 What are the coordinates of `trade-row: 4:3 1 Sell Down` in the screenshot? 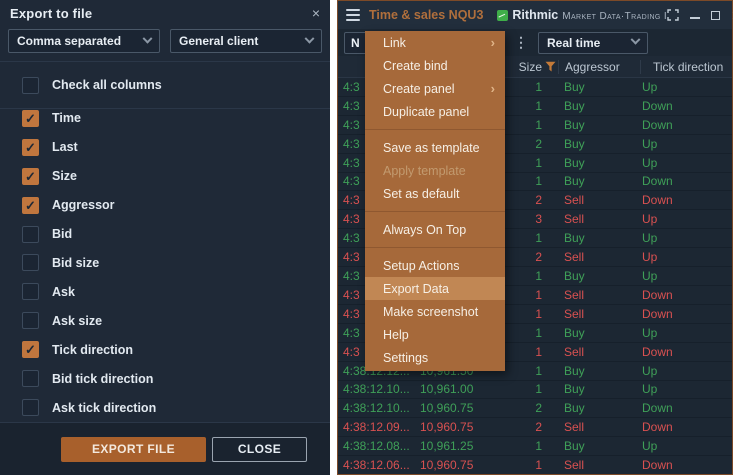 It's located at (535, 295).